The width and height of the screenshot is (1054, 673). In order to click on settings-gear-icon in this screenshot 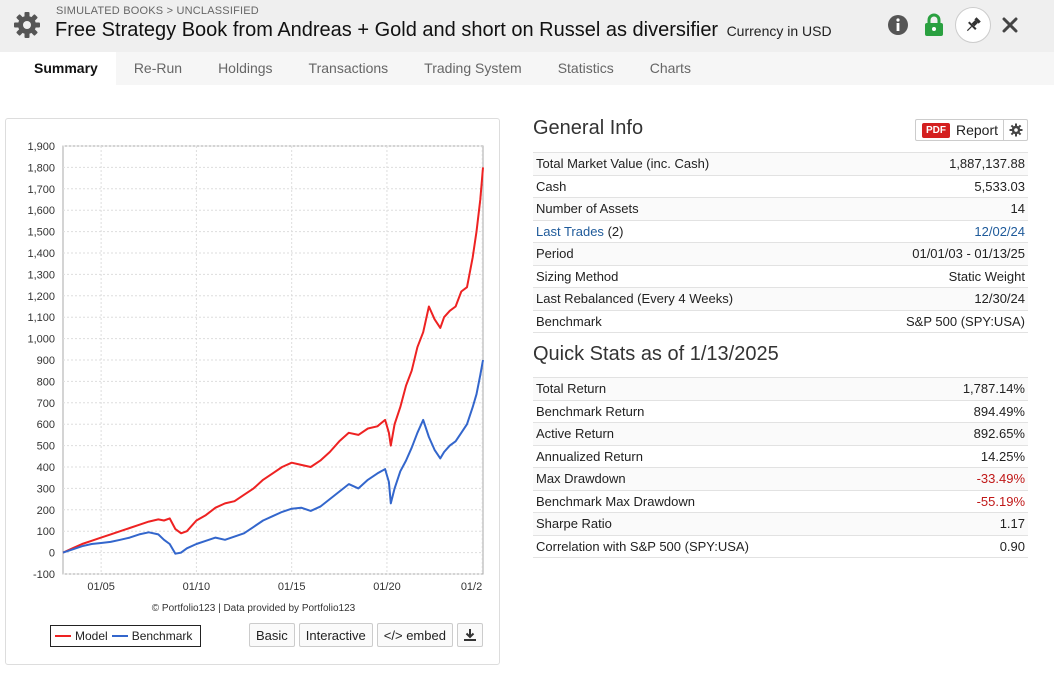, I will do `click(27, 25)`.